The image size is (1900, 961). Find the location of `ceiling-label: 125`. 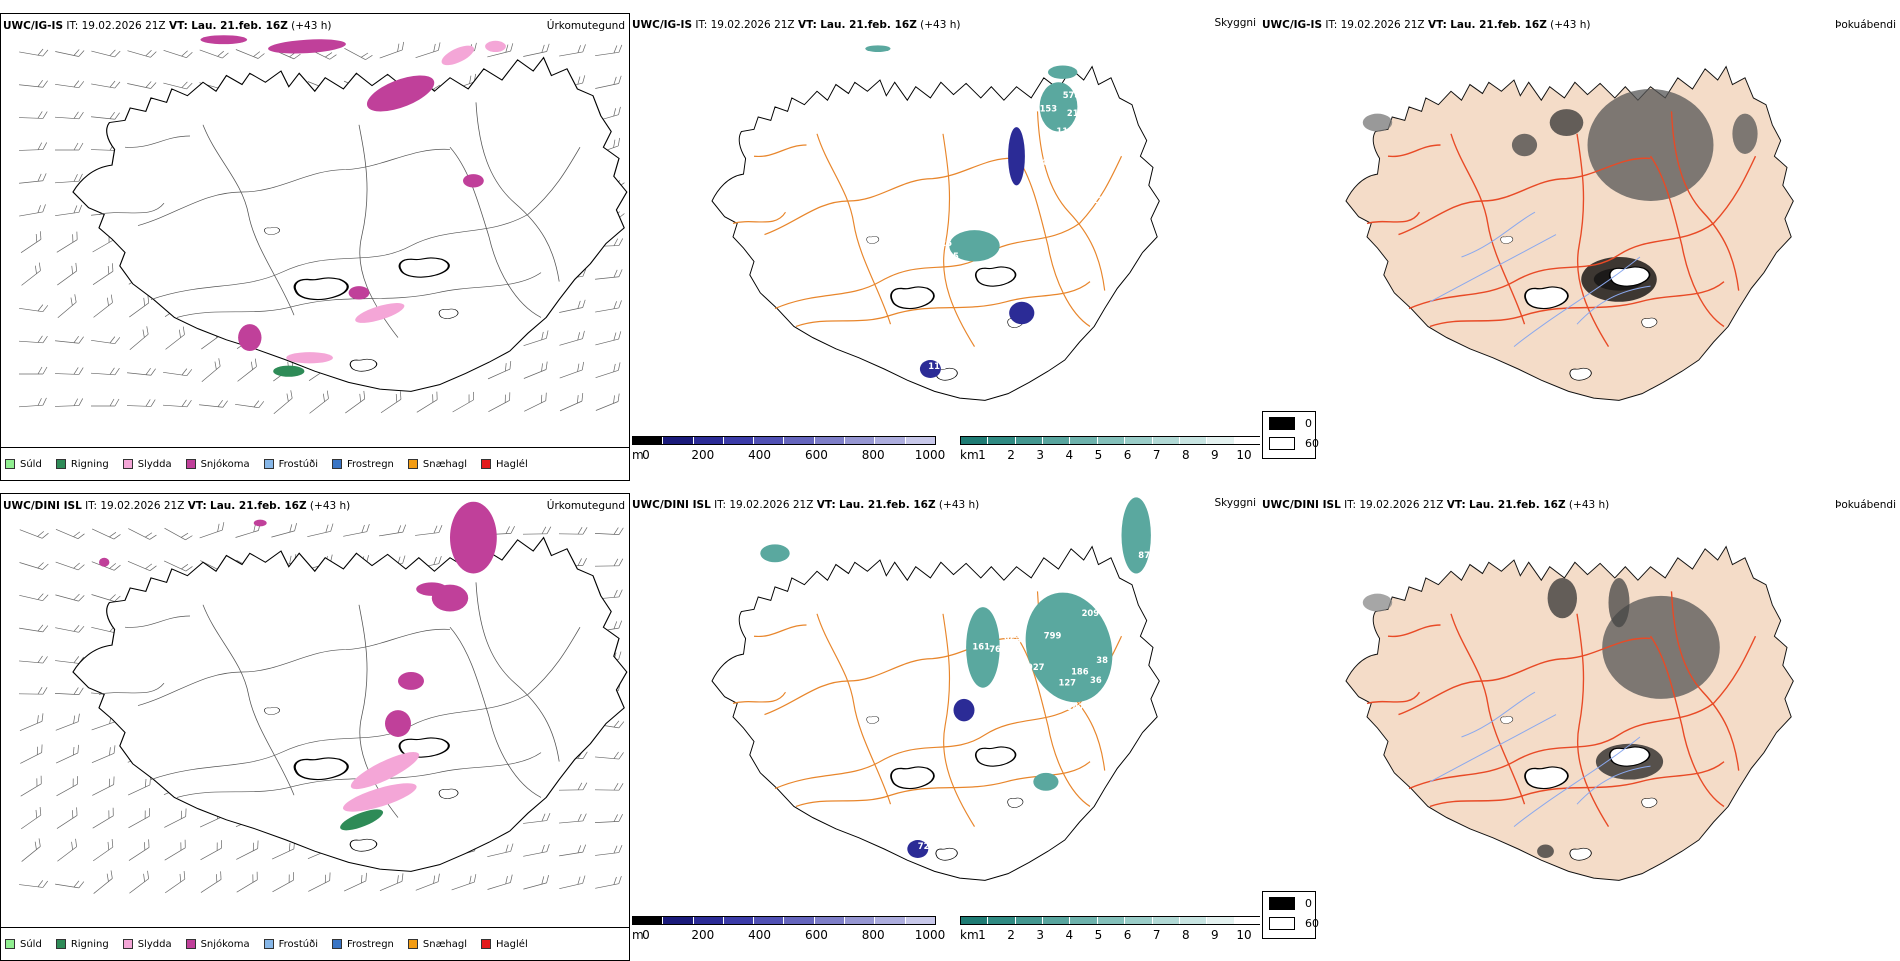

ceiling-label: 125 is located at coordinates (944, 244).